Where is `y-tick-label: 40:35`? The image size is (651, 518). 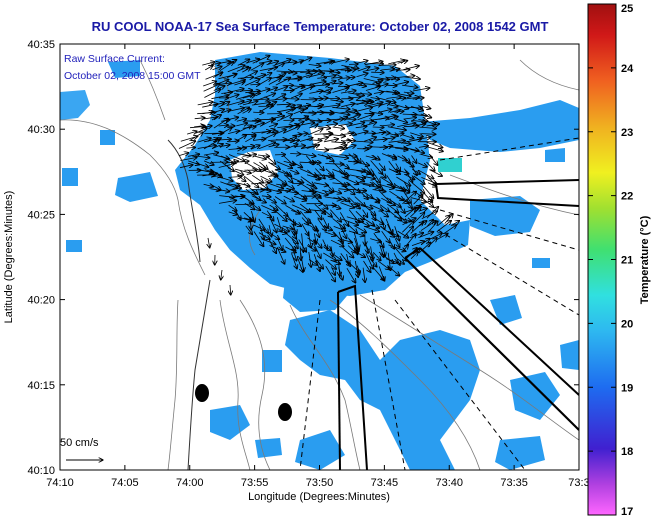 y-tick-label: 40:35 is located at coordinates (41, 45).